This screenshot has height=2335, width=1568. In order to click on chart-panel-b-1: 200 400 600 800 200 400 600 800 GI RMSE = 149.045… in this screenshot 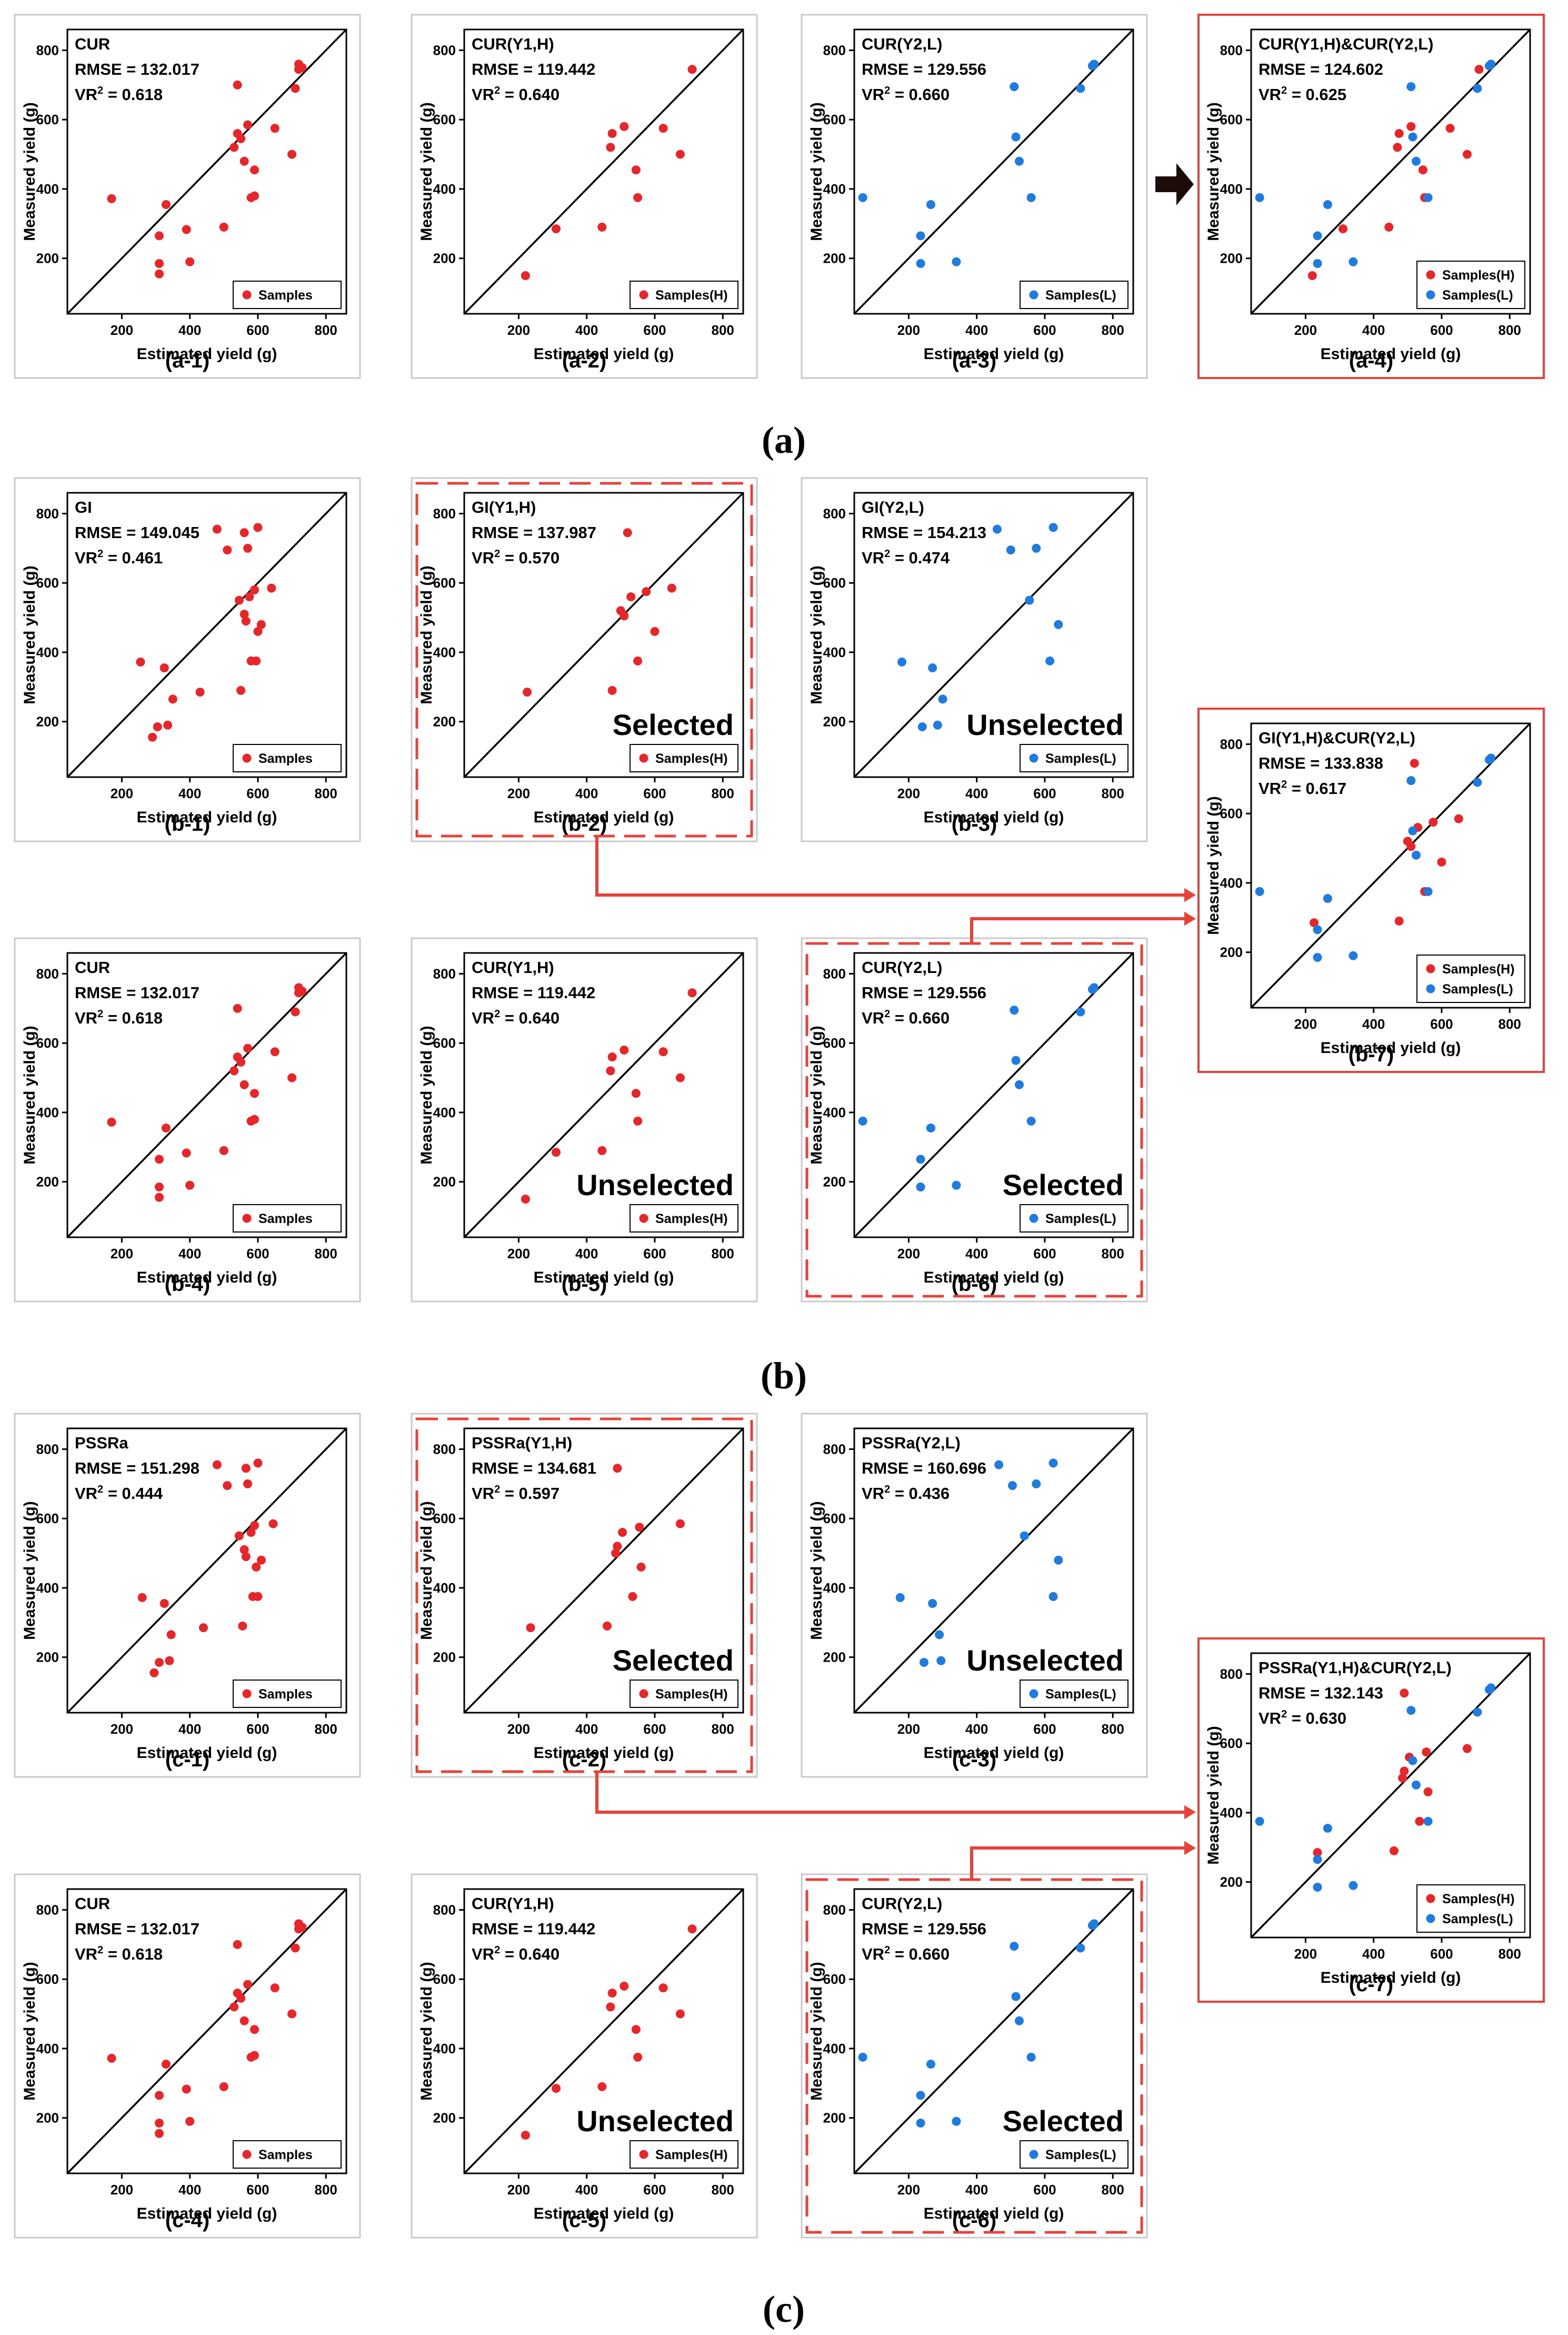, I will do `click(187, 659)`.